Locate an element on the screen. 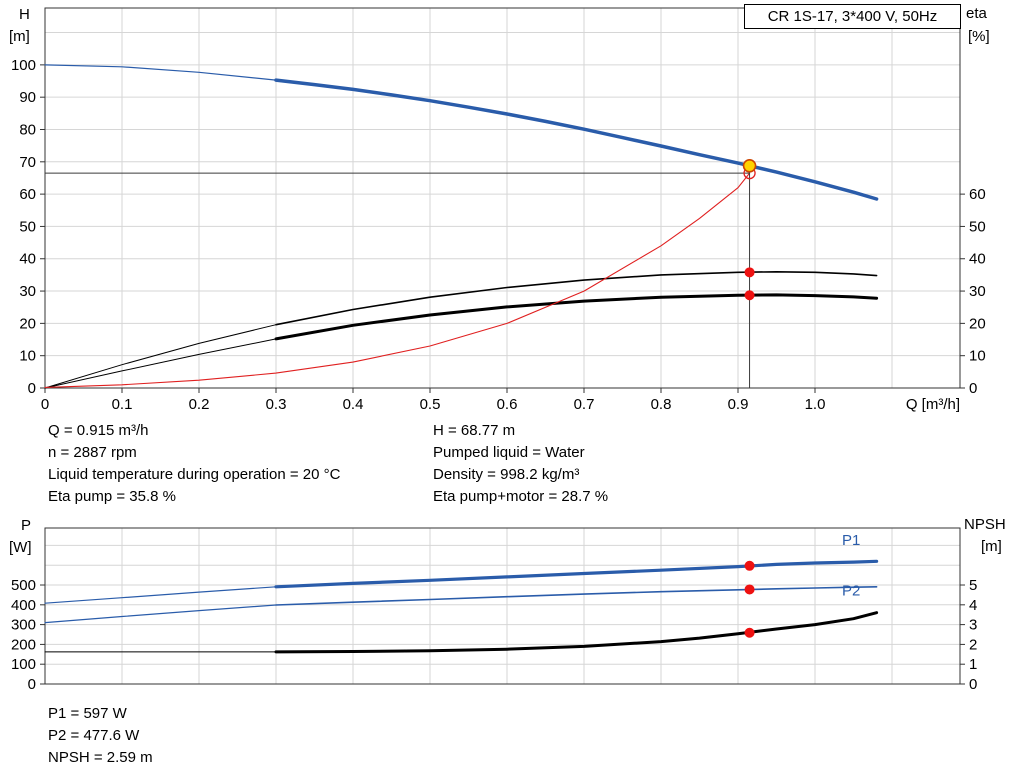 This screenshot has width=1024, height=781. series-eta-pump is located at coordinates (576, 298).